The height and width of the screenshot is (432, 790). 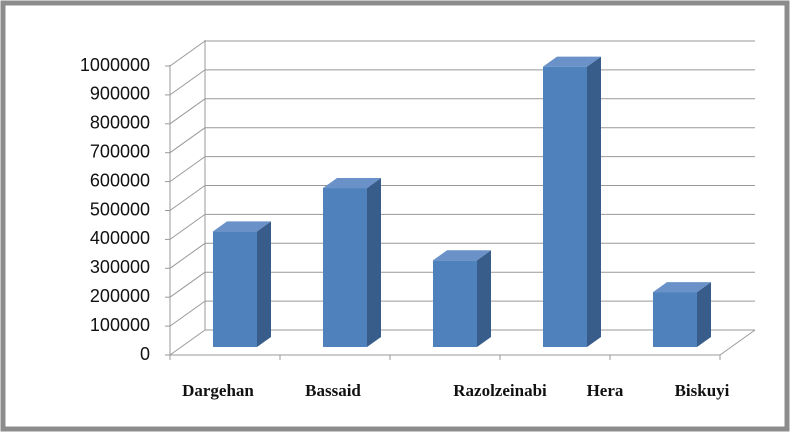 What do you see at coordinates (605, 390) in the screenshot?
I see `x-tick-label: Hera` at bounding box center [605, 390].